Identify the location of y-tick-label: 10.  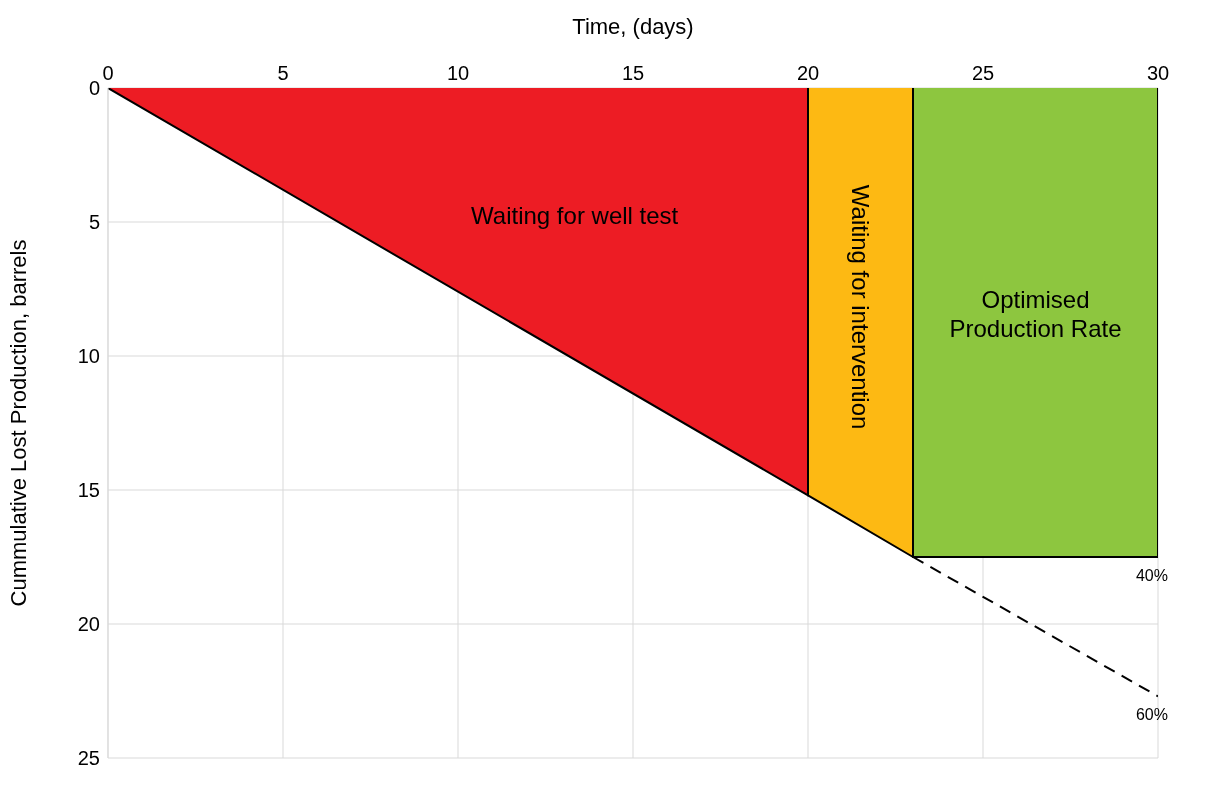
(88, 356).